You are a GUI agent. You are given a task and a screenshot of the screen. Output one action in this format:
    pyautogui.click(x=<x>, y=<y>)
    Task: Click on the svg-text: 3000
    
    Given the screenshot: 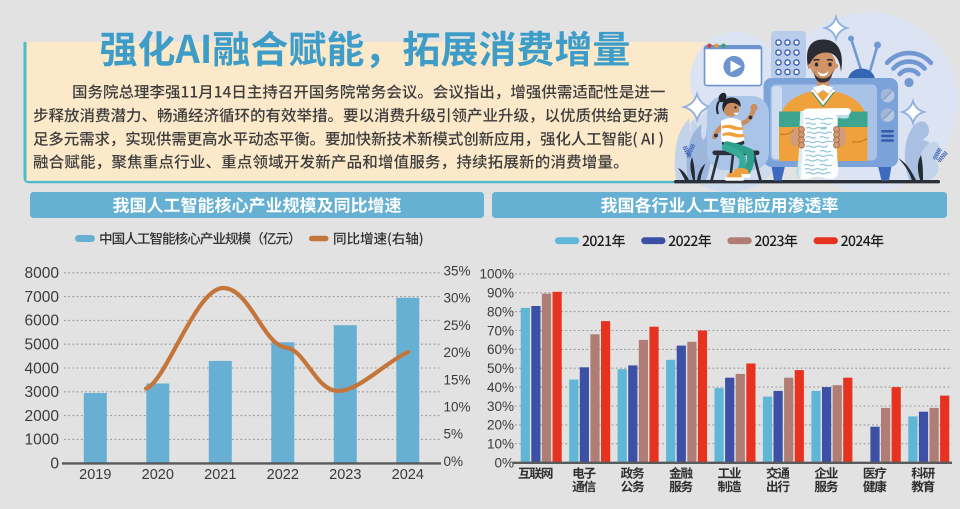 What is the action you would take?
    pyautogui.click(x=42, y=392)
    